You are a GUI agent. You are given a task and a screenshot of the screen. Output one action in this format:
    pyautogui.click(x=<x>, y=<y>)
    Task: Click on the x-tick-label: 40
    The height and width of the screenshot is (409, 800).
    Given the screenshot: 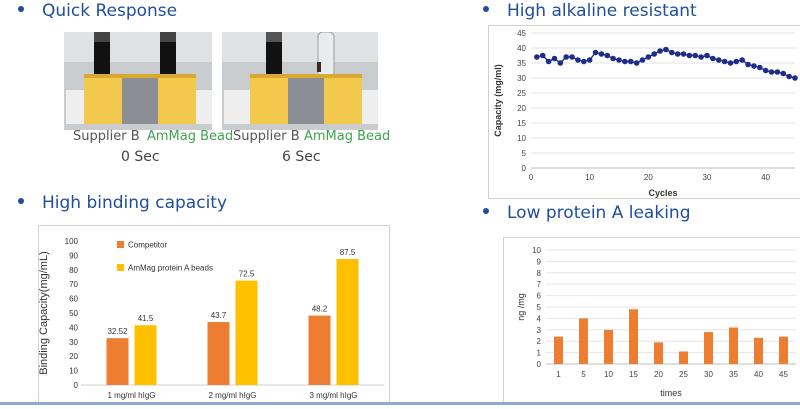 What is the action you would take?
    pyautogui.click(x=758, y=374)
    